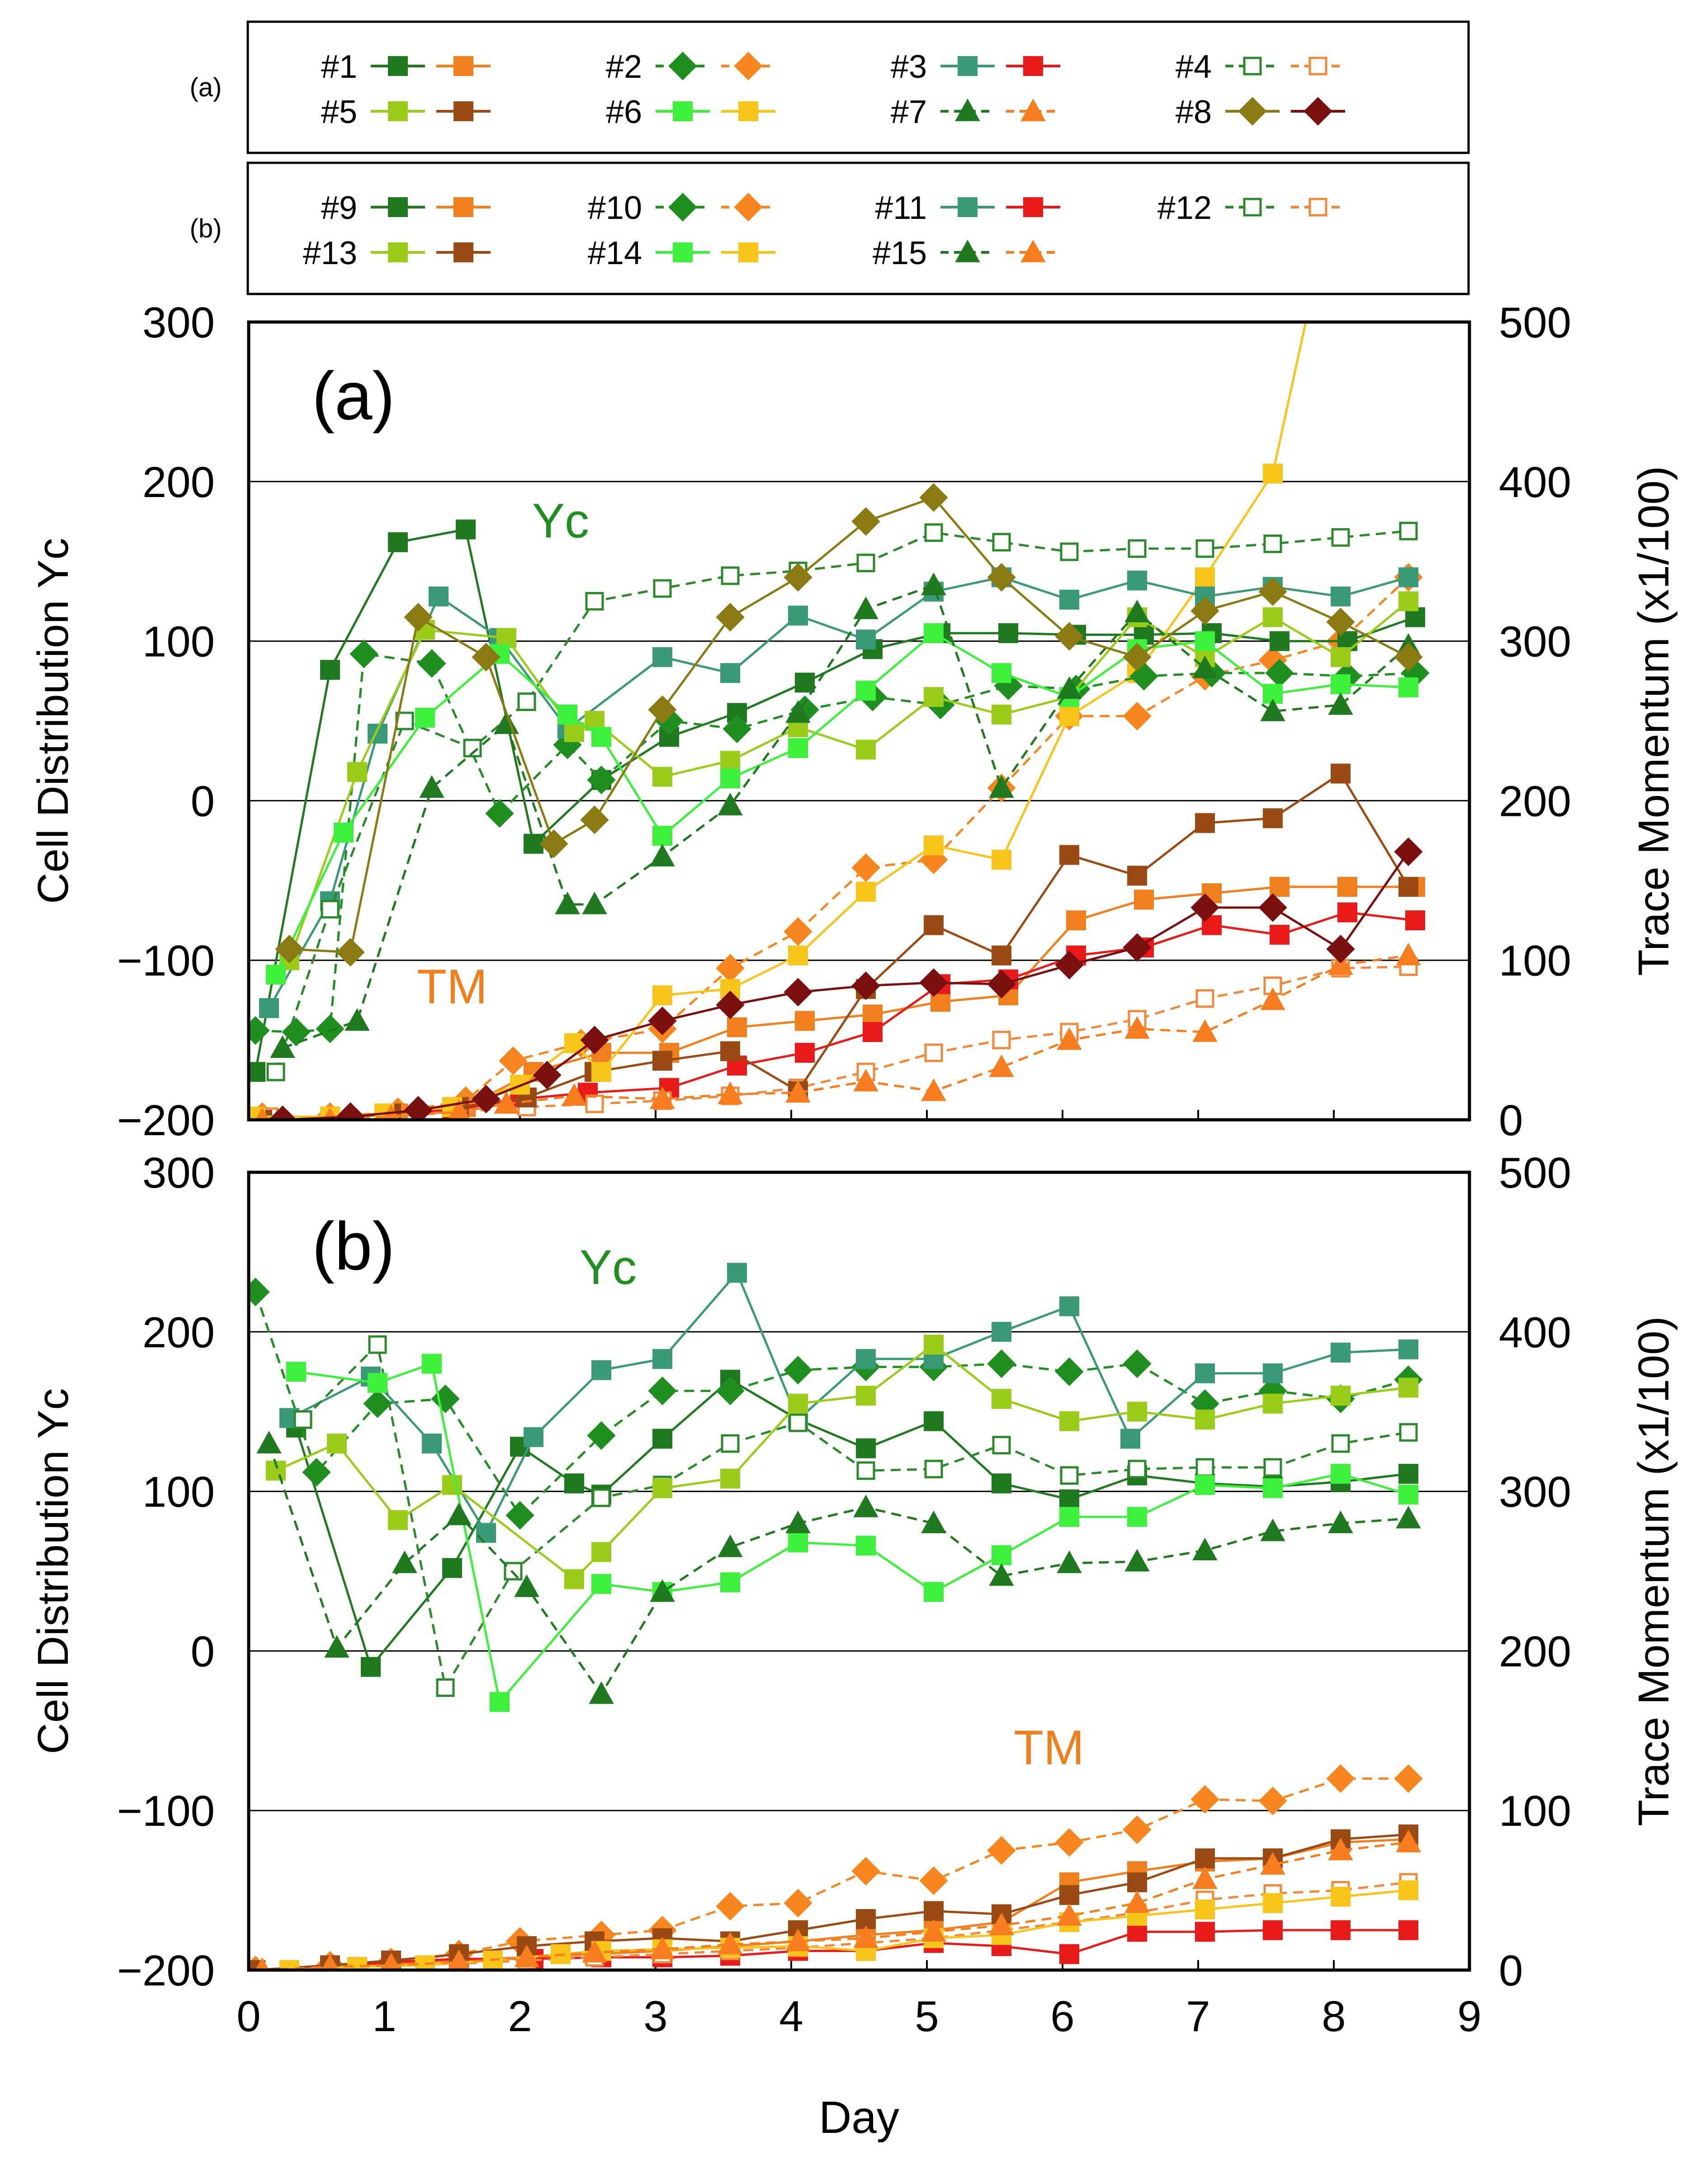 The image size is (1691, 2184). I want to click on y-tick-label: 200, so click(178, 1332).